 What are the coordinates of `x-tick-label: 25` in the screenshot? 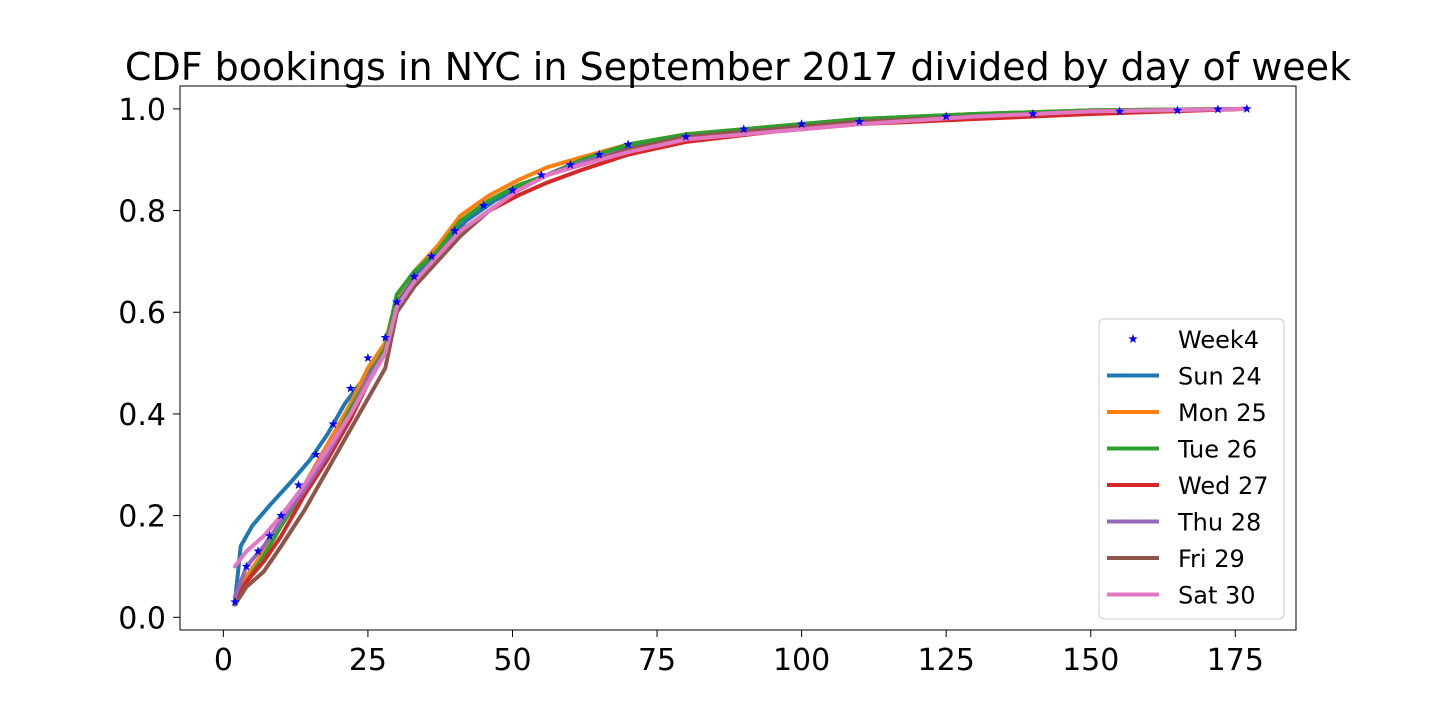 It's located at (368, 660).